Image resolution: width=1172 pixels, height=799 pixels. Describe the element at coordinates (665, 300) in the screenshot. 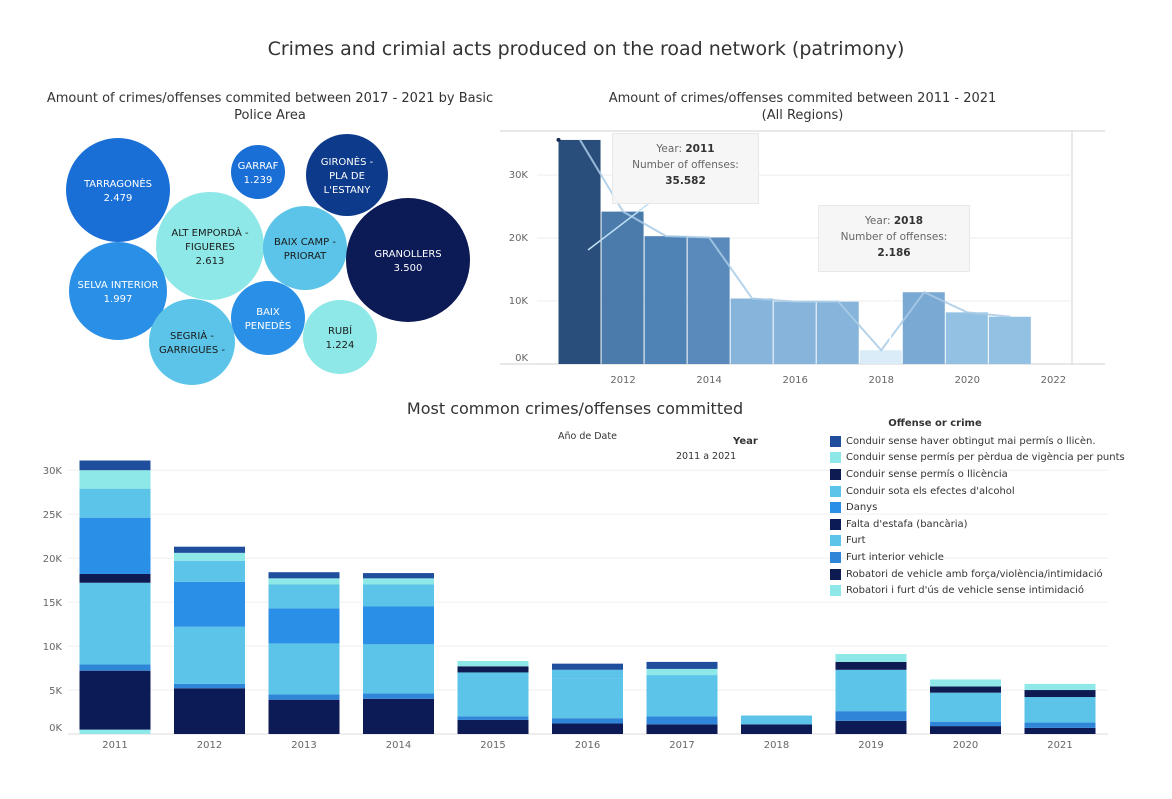

I see `year-bar-2013` at that location.